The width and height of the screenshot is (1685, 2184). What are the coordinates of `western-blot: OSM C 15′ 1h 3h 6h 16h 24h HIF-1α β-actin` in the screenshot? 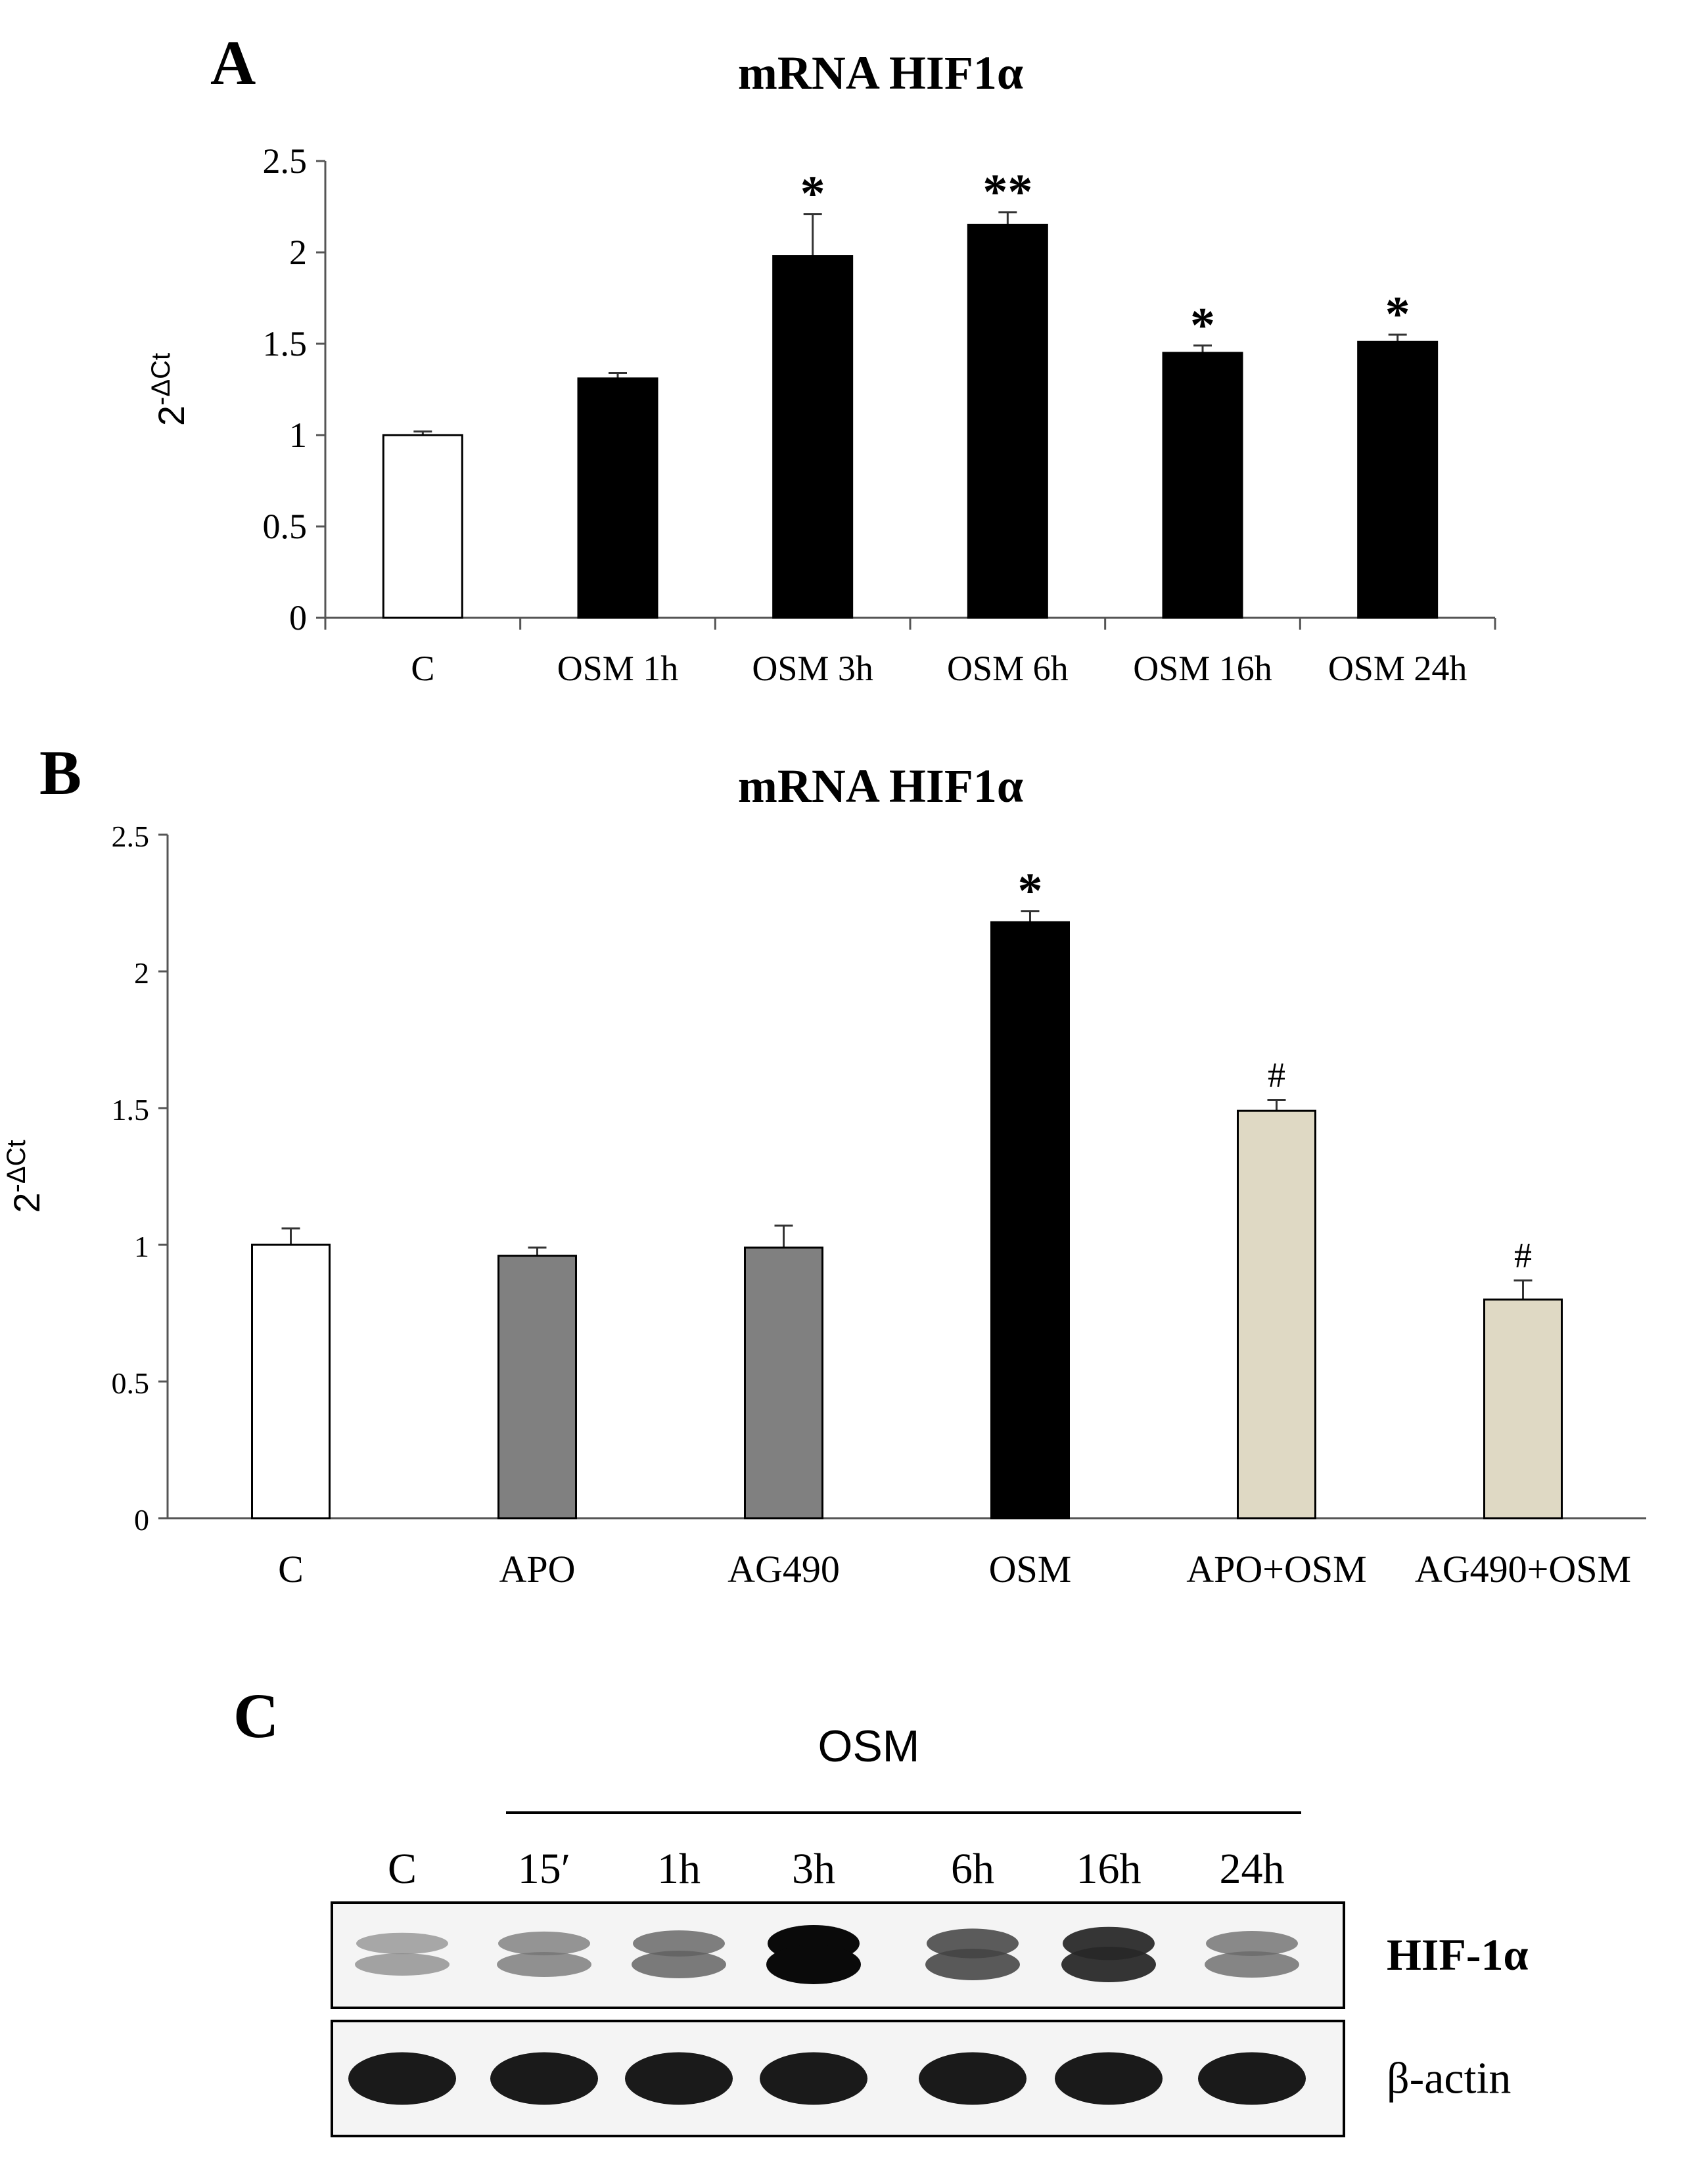 It's located at (930, 1929).